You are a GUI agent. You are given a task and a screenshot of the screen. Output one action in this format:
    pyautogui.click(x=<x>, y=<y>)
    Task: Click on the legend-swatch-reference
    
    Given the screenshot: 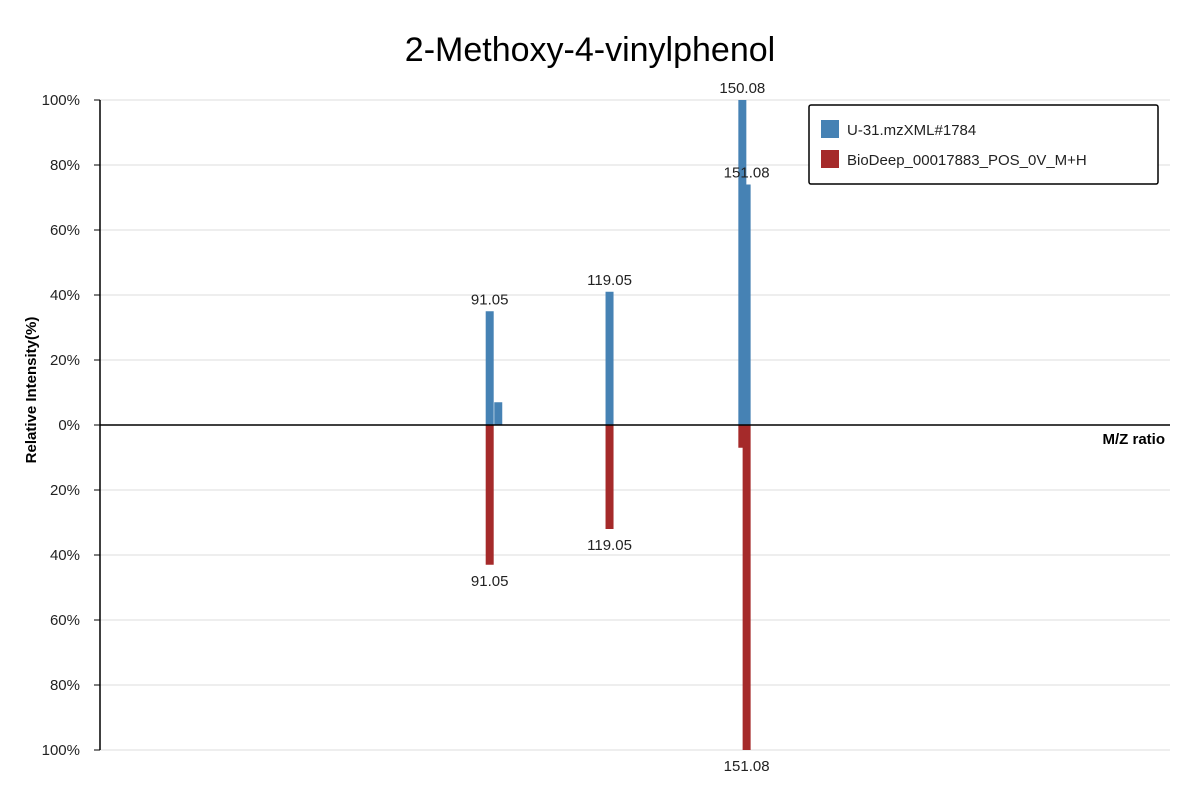 What is the action you would take?
    pyautogui.click(x=830, y=159)
    